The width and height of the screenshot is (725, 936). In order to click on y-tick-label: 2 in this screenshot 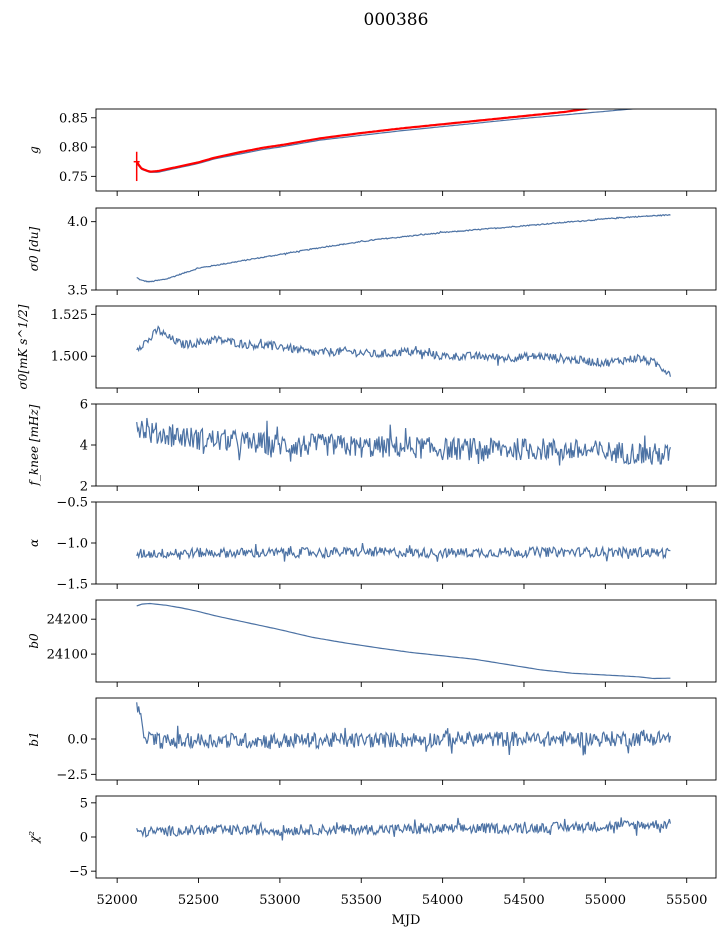, I will do `click(84, 487)`.